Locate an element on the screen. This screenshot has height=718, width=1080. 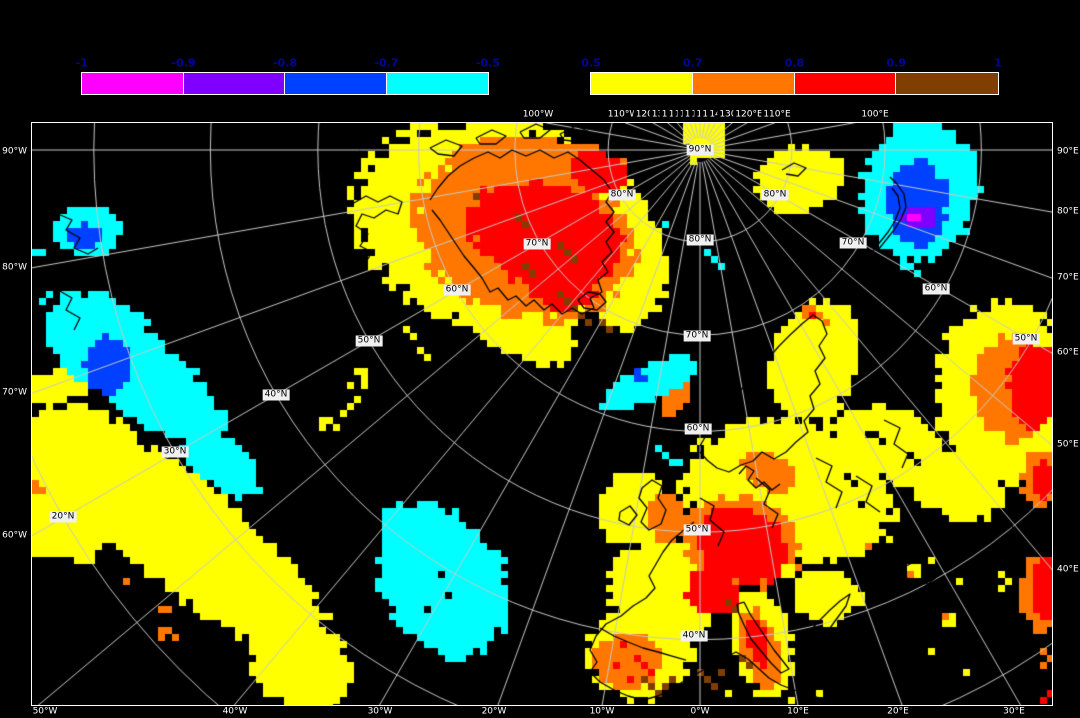
bottom-longitude-label: 20°E is located at coordinates (898, 712).